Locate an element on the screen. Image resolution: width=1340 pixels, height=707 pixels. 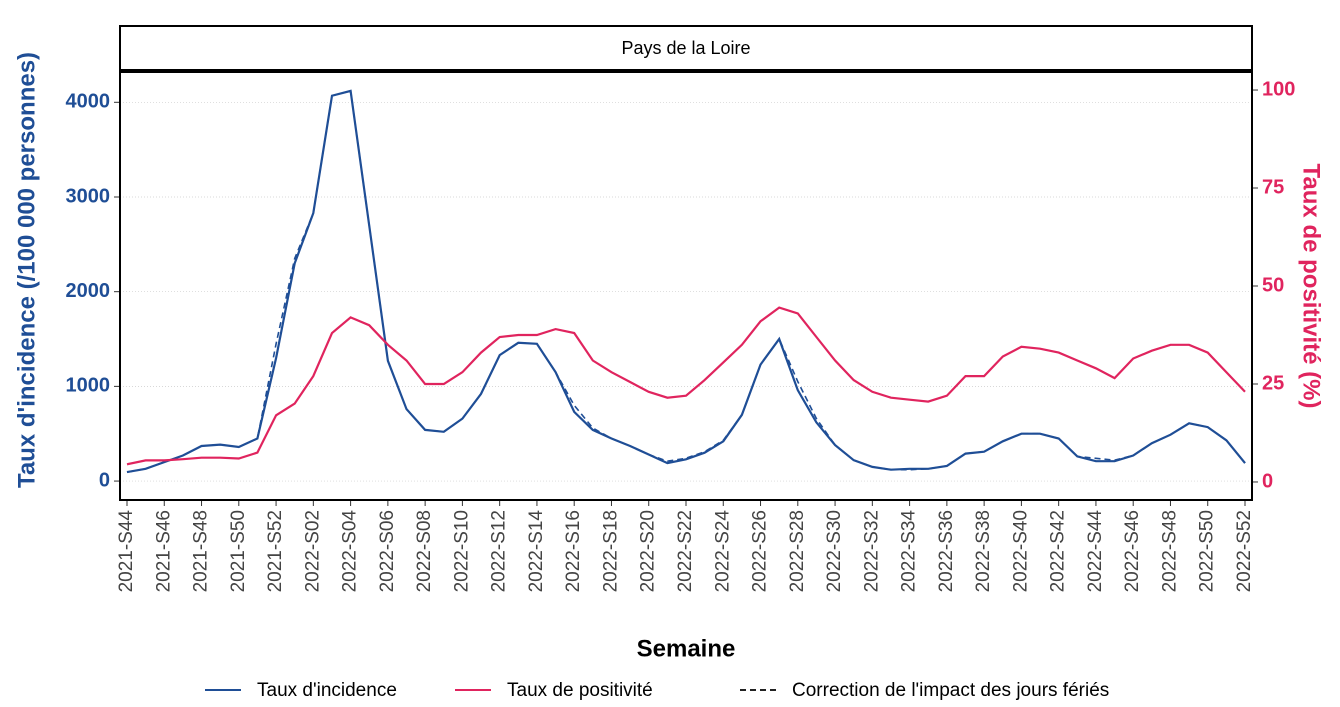
legend-label: Taux de positivité is located at coordinates (580, 690).